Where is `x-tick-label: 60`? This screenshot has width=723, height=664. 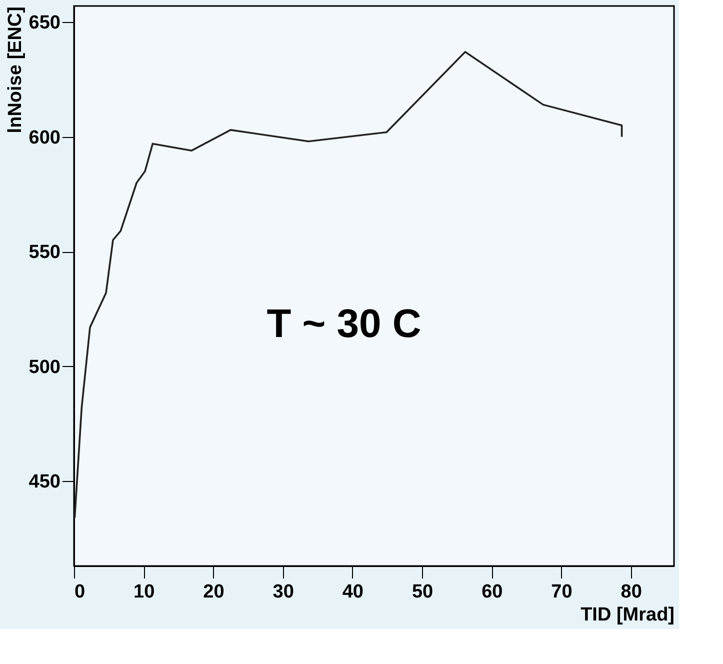 x-tick-label: 60 is located at coordinates (492, 592).